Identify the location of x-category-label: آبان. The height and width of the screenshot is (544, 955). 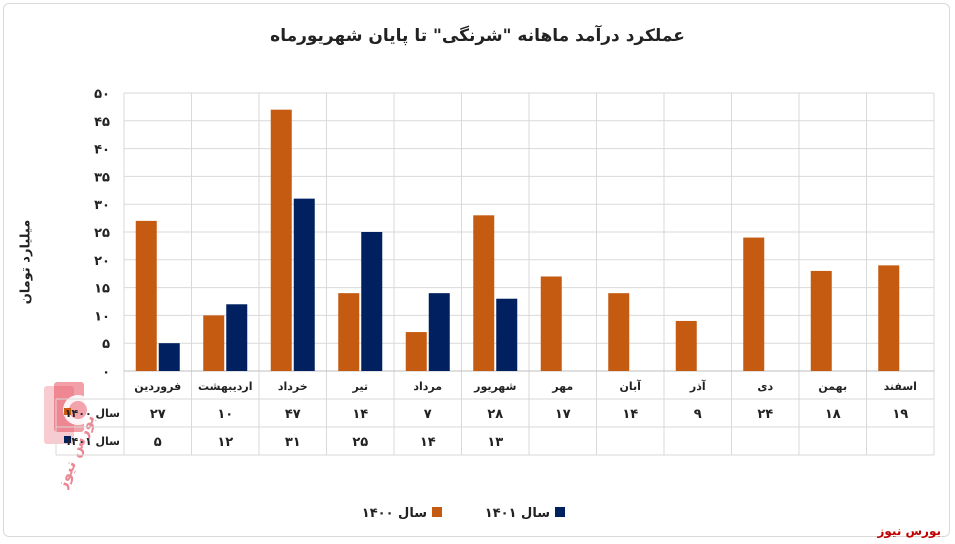
(631, 386).